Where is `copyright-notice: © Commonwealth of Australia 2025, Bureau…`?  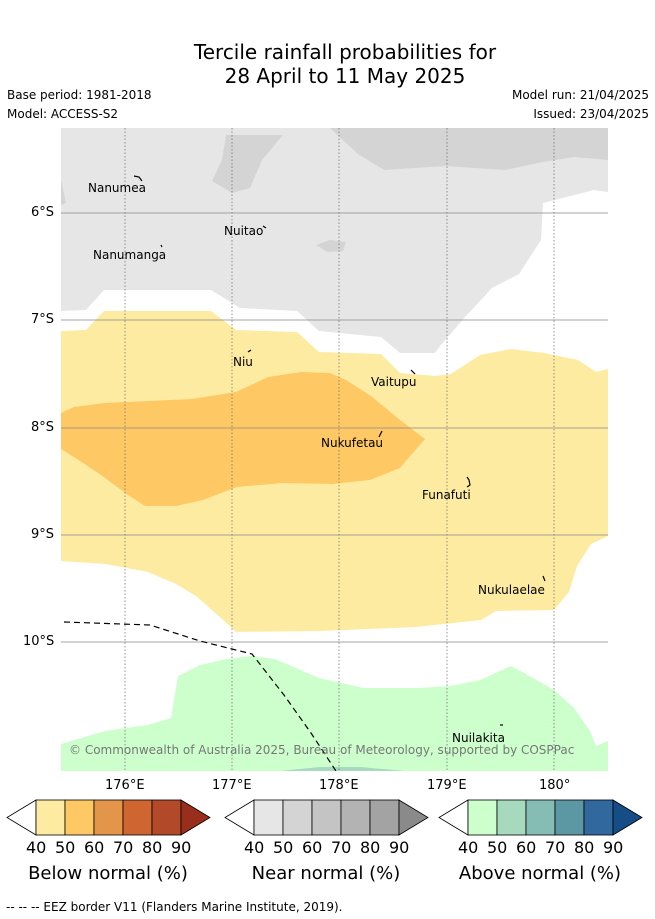
copyright-notice: © Commonwealth of Australia 2025, Bureau… is located at coordinates (322, 750).